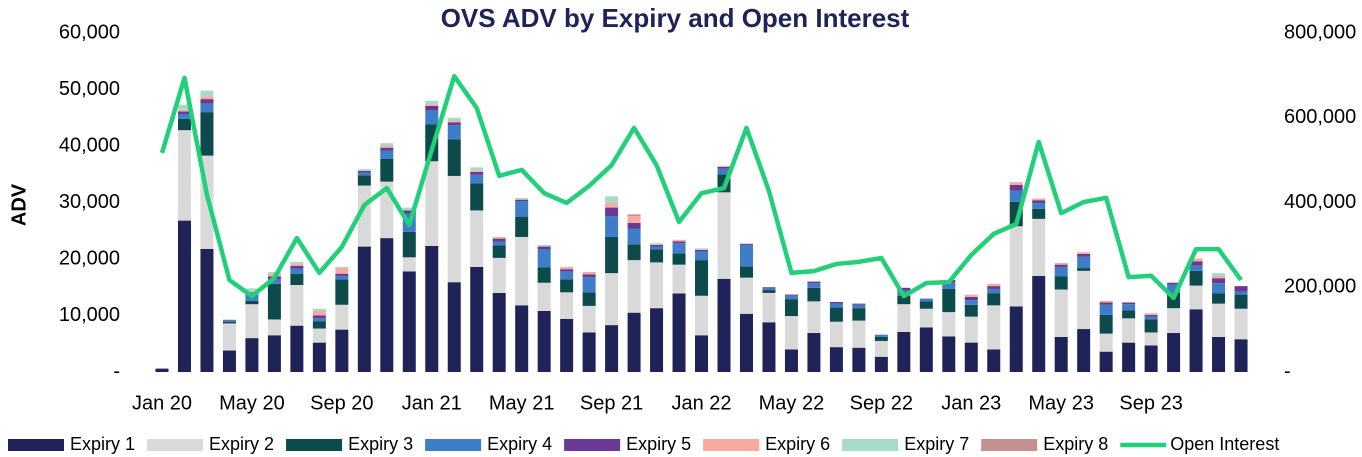  I want to click on legend-label: Open Interest, so click(1224, 444).